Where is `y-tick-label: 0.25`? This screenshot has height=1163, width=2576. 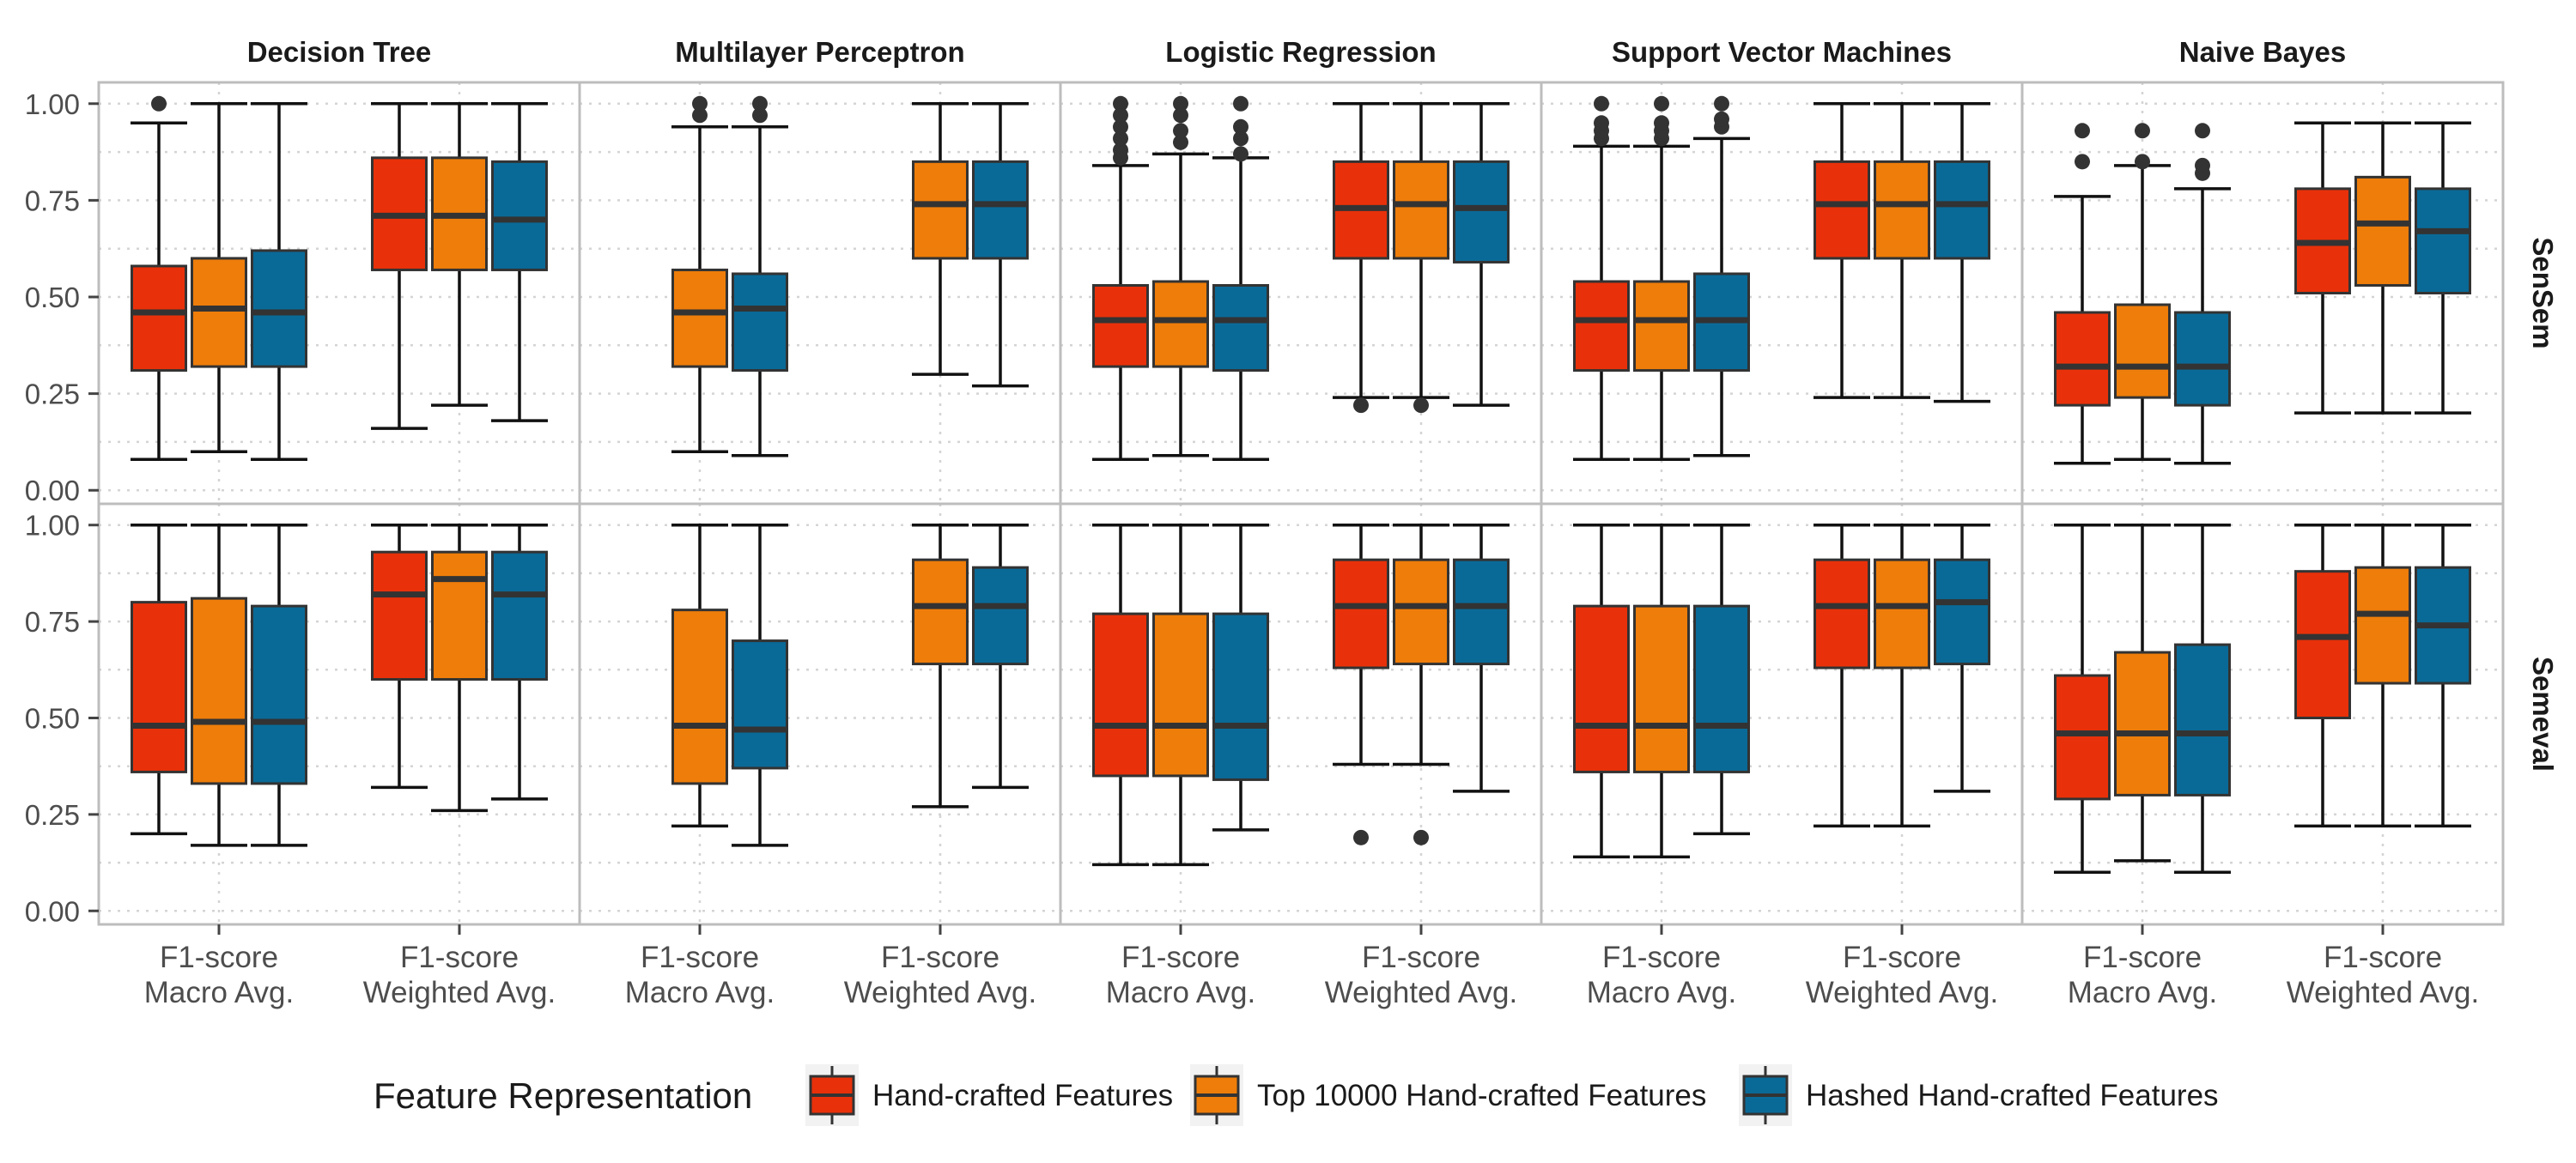 y-tick-label: 0.25 is located at coordinates (52, 815).